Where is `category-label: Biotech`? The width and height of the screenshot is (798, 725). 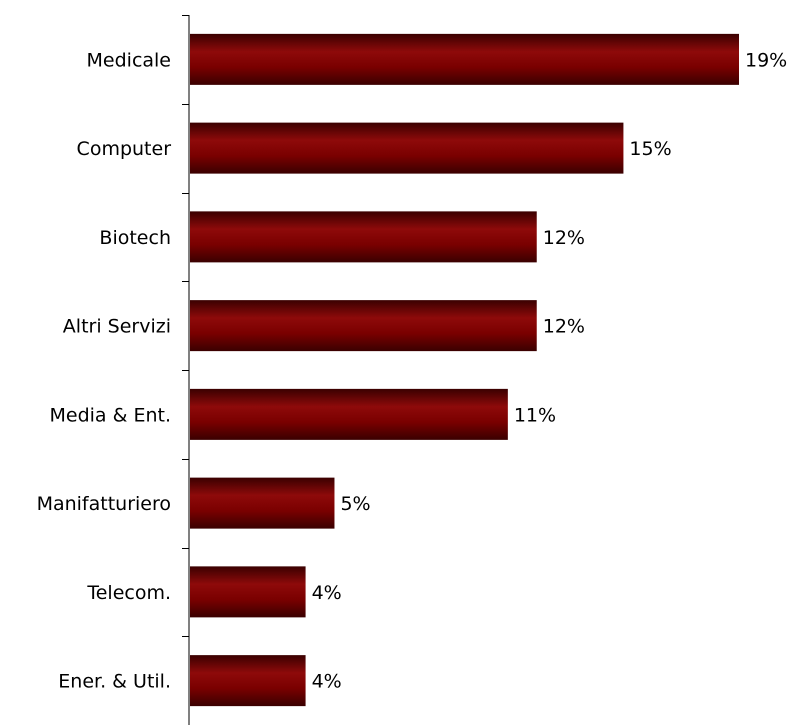 category-label: Biotech is located at coordinates (135, 238).